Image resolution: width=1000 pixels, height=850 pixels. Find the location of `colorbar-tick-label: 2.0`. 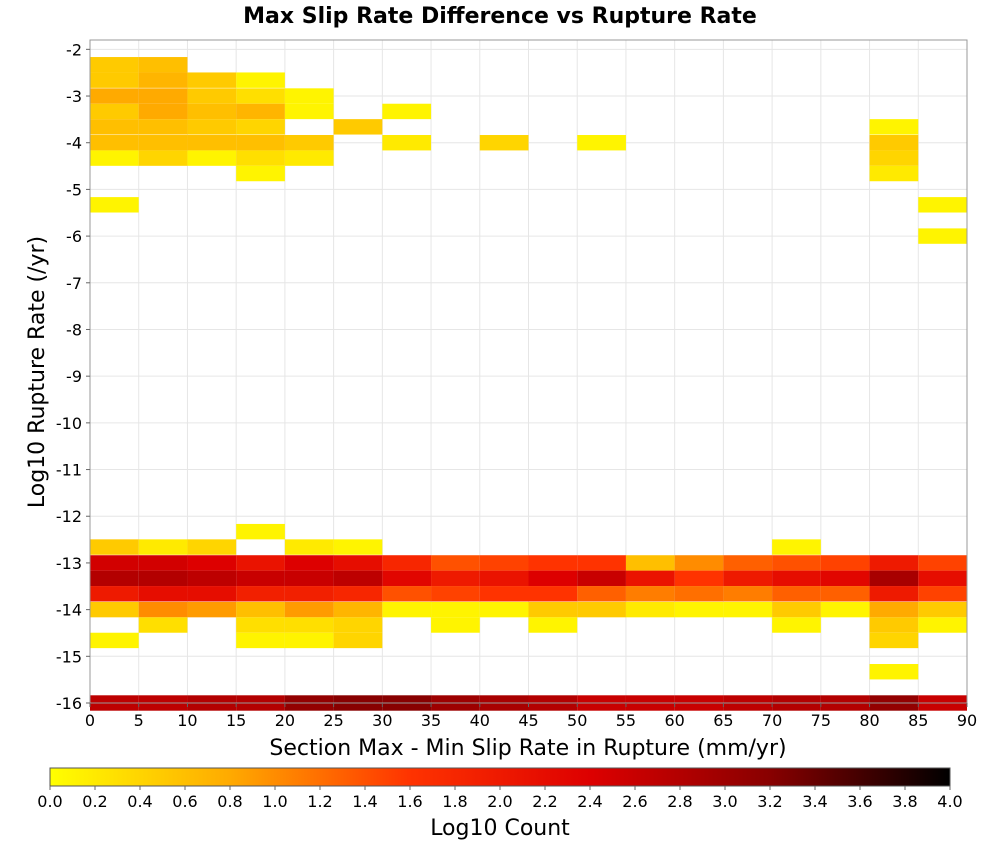

colorbar-tick-label: 2.0 is located at coordinates (499, 801).